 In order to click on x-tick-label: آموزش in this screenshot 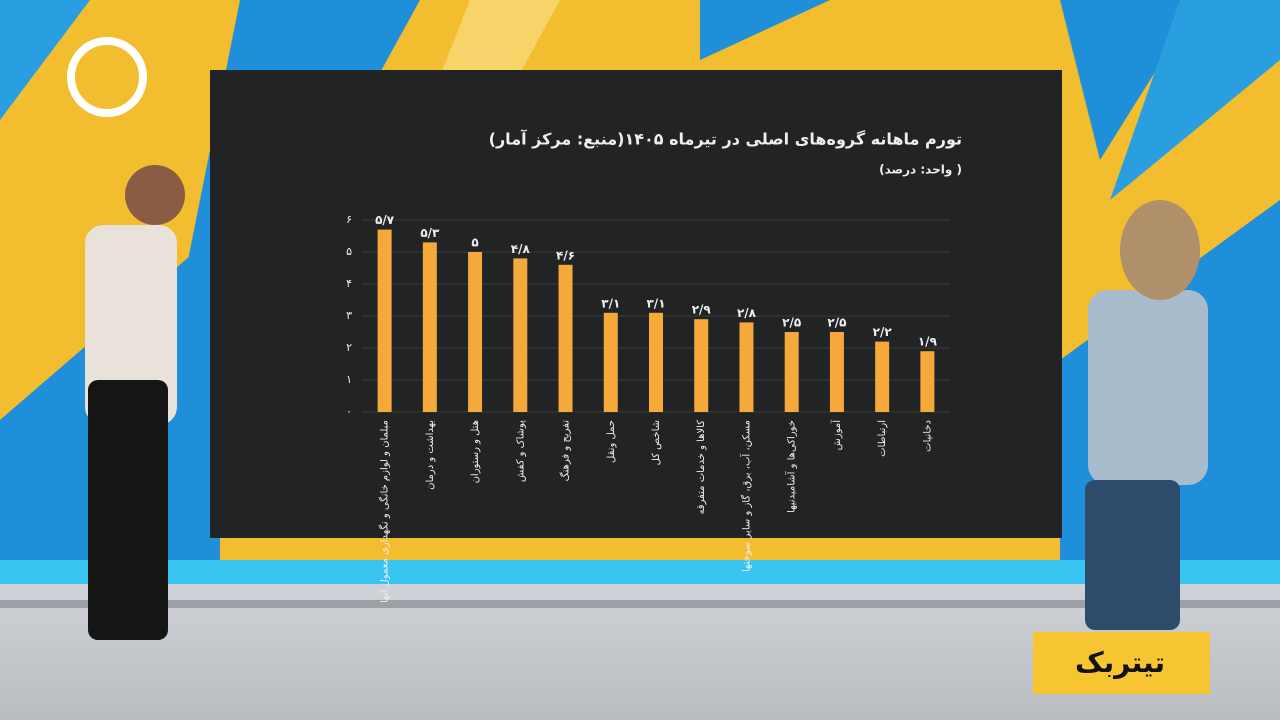, I will do `click(836, 435)`.